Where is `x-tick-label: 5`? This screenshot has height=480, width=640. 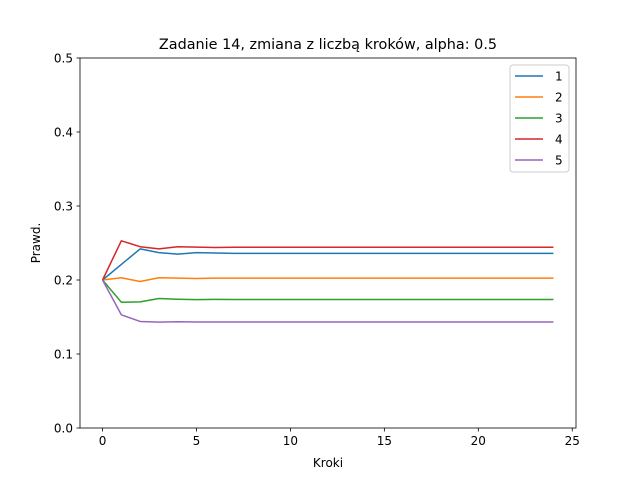 x-tick-label: 5 is located at coordinates (197, 441).